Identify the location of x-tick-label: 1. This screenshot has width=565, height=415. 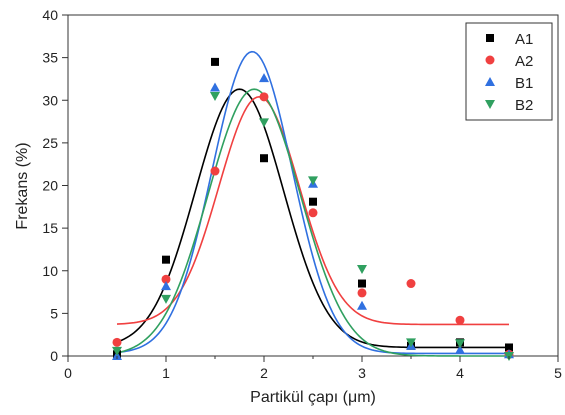
(166, 373).